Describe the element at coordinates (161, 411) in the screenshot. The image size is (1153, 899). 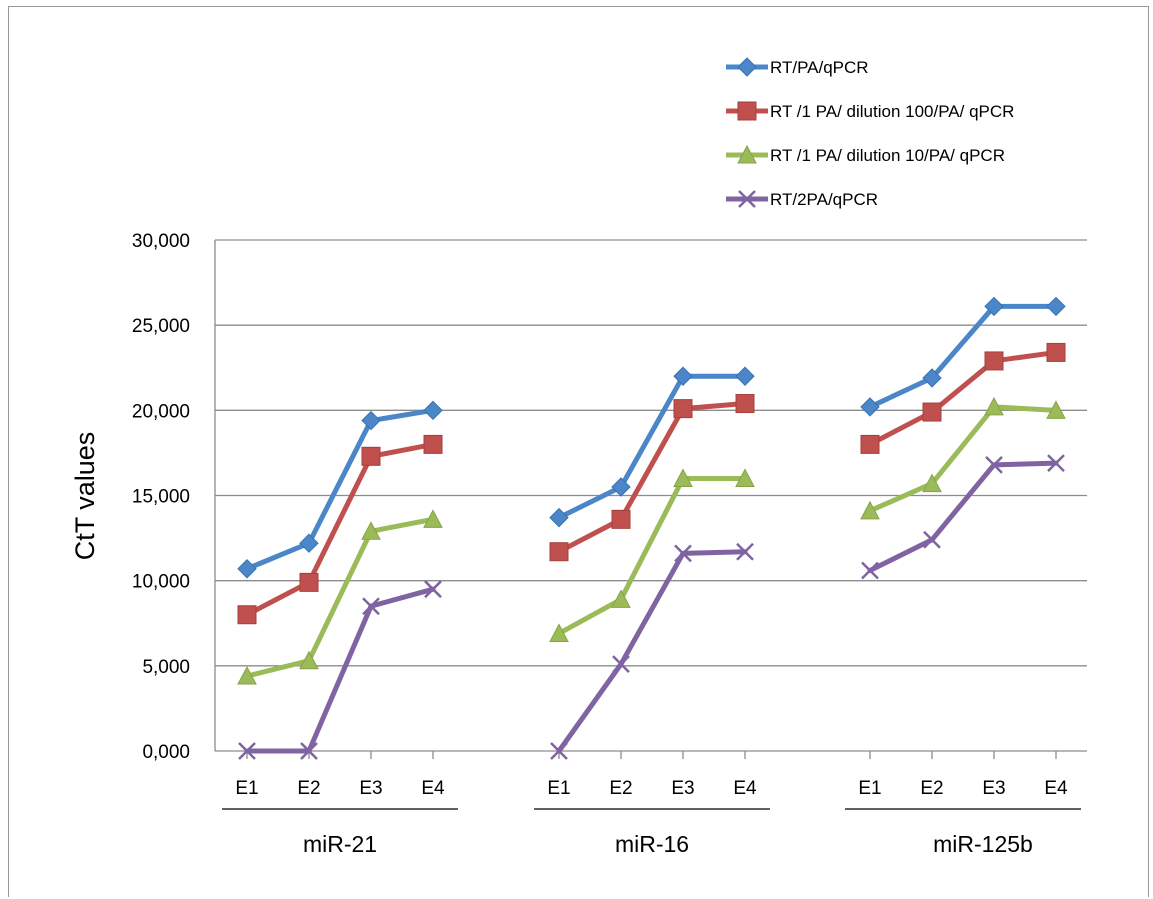
I see `y-tick-label-4: 20,000` at that location.